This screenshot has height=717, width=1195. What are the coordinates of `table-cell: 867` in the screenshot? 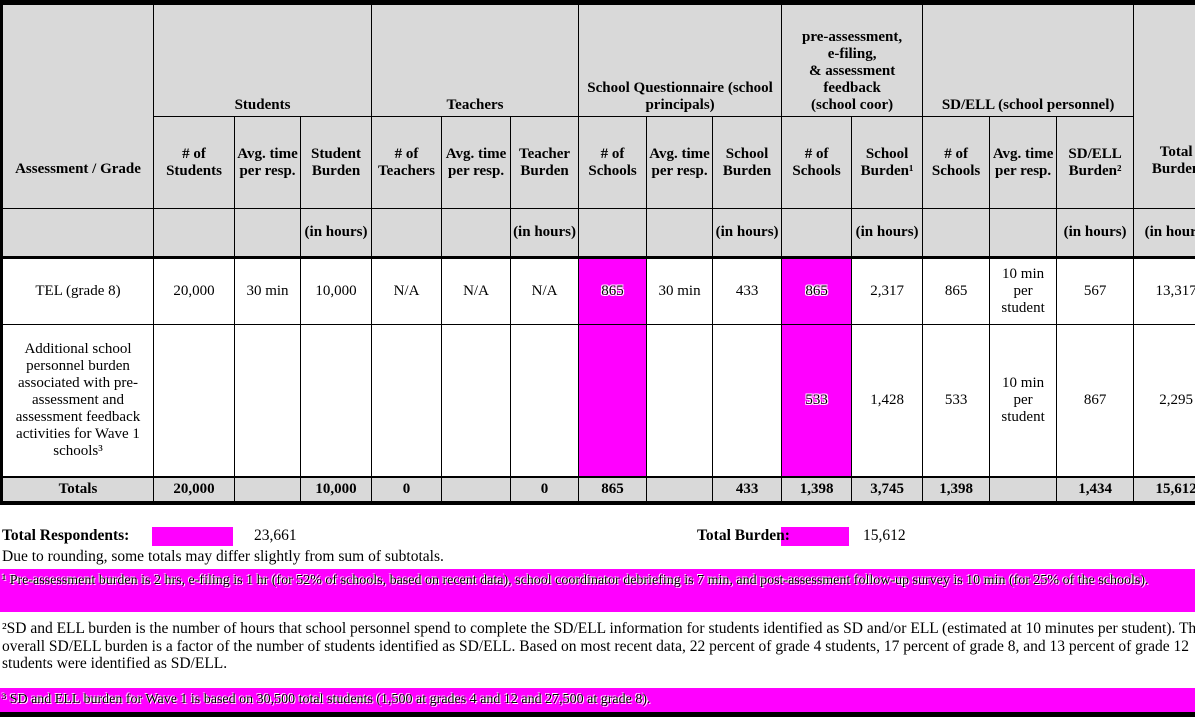 It's located at (1095, 400).